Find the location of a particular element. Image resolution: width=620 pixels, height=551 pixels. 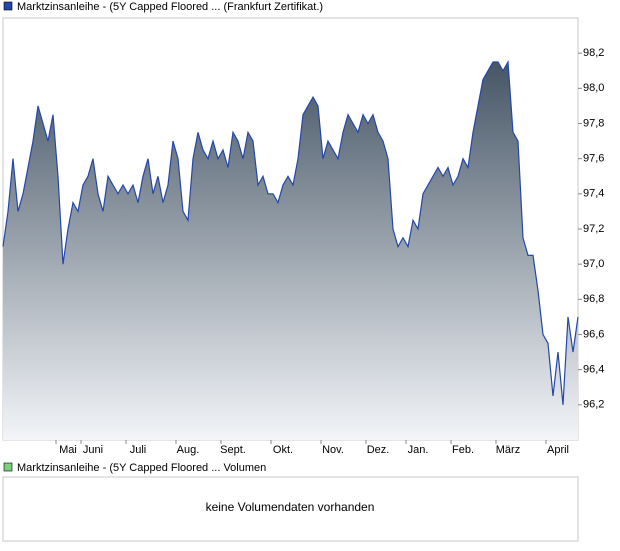

y-tick-label: 97,4 is located at coordinates (593, 194).